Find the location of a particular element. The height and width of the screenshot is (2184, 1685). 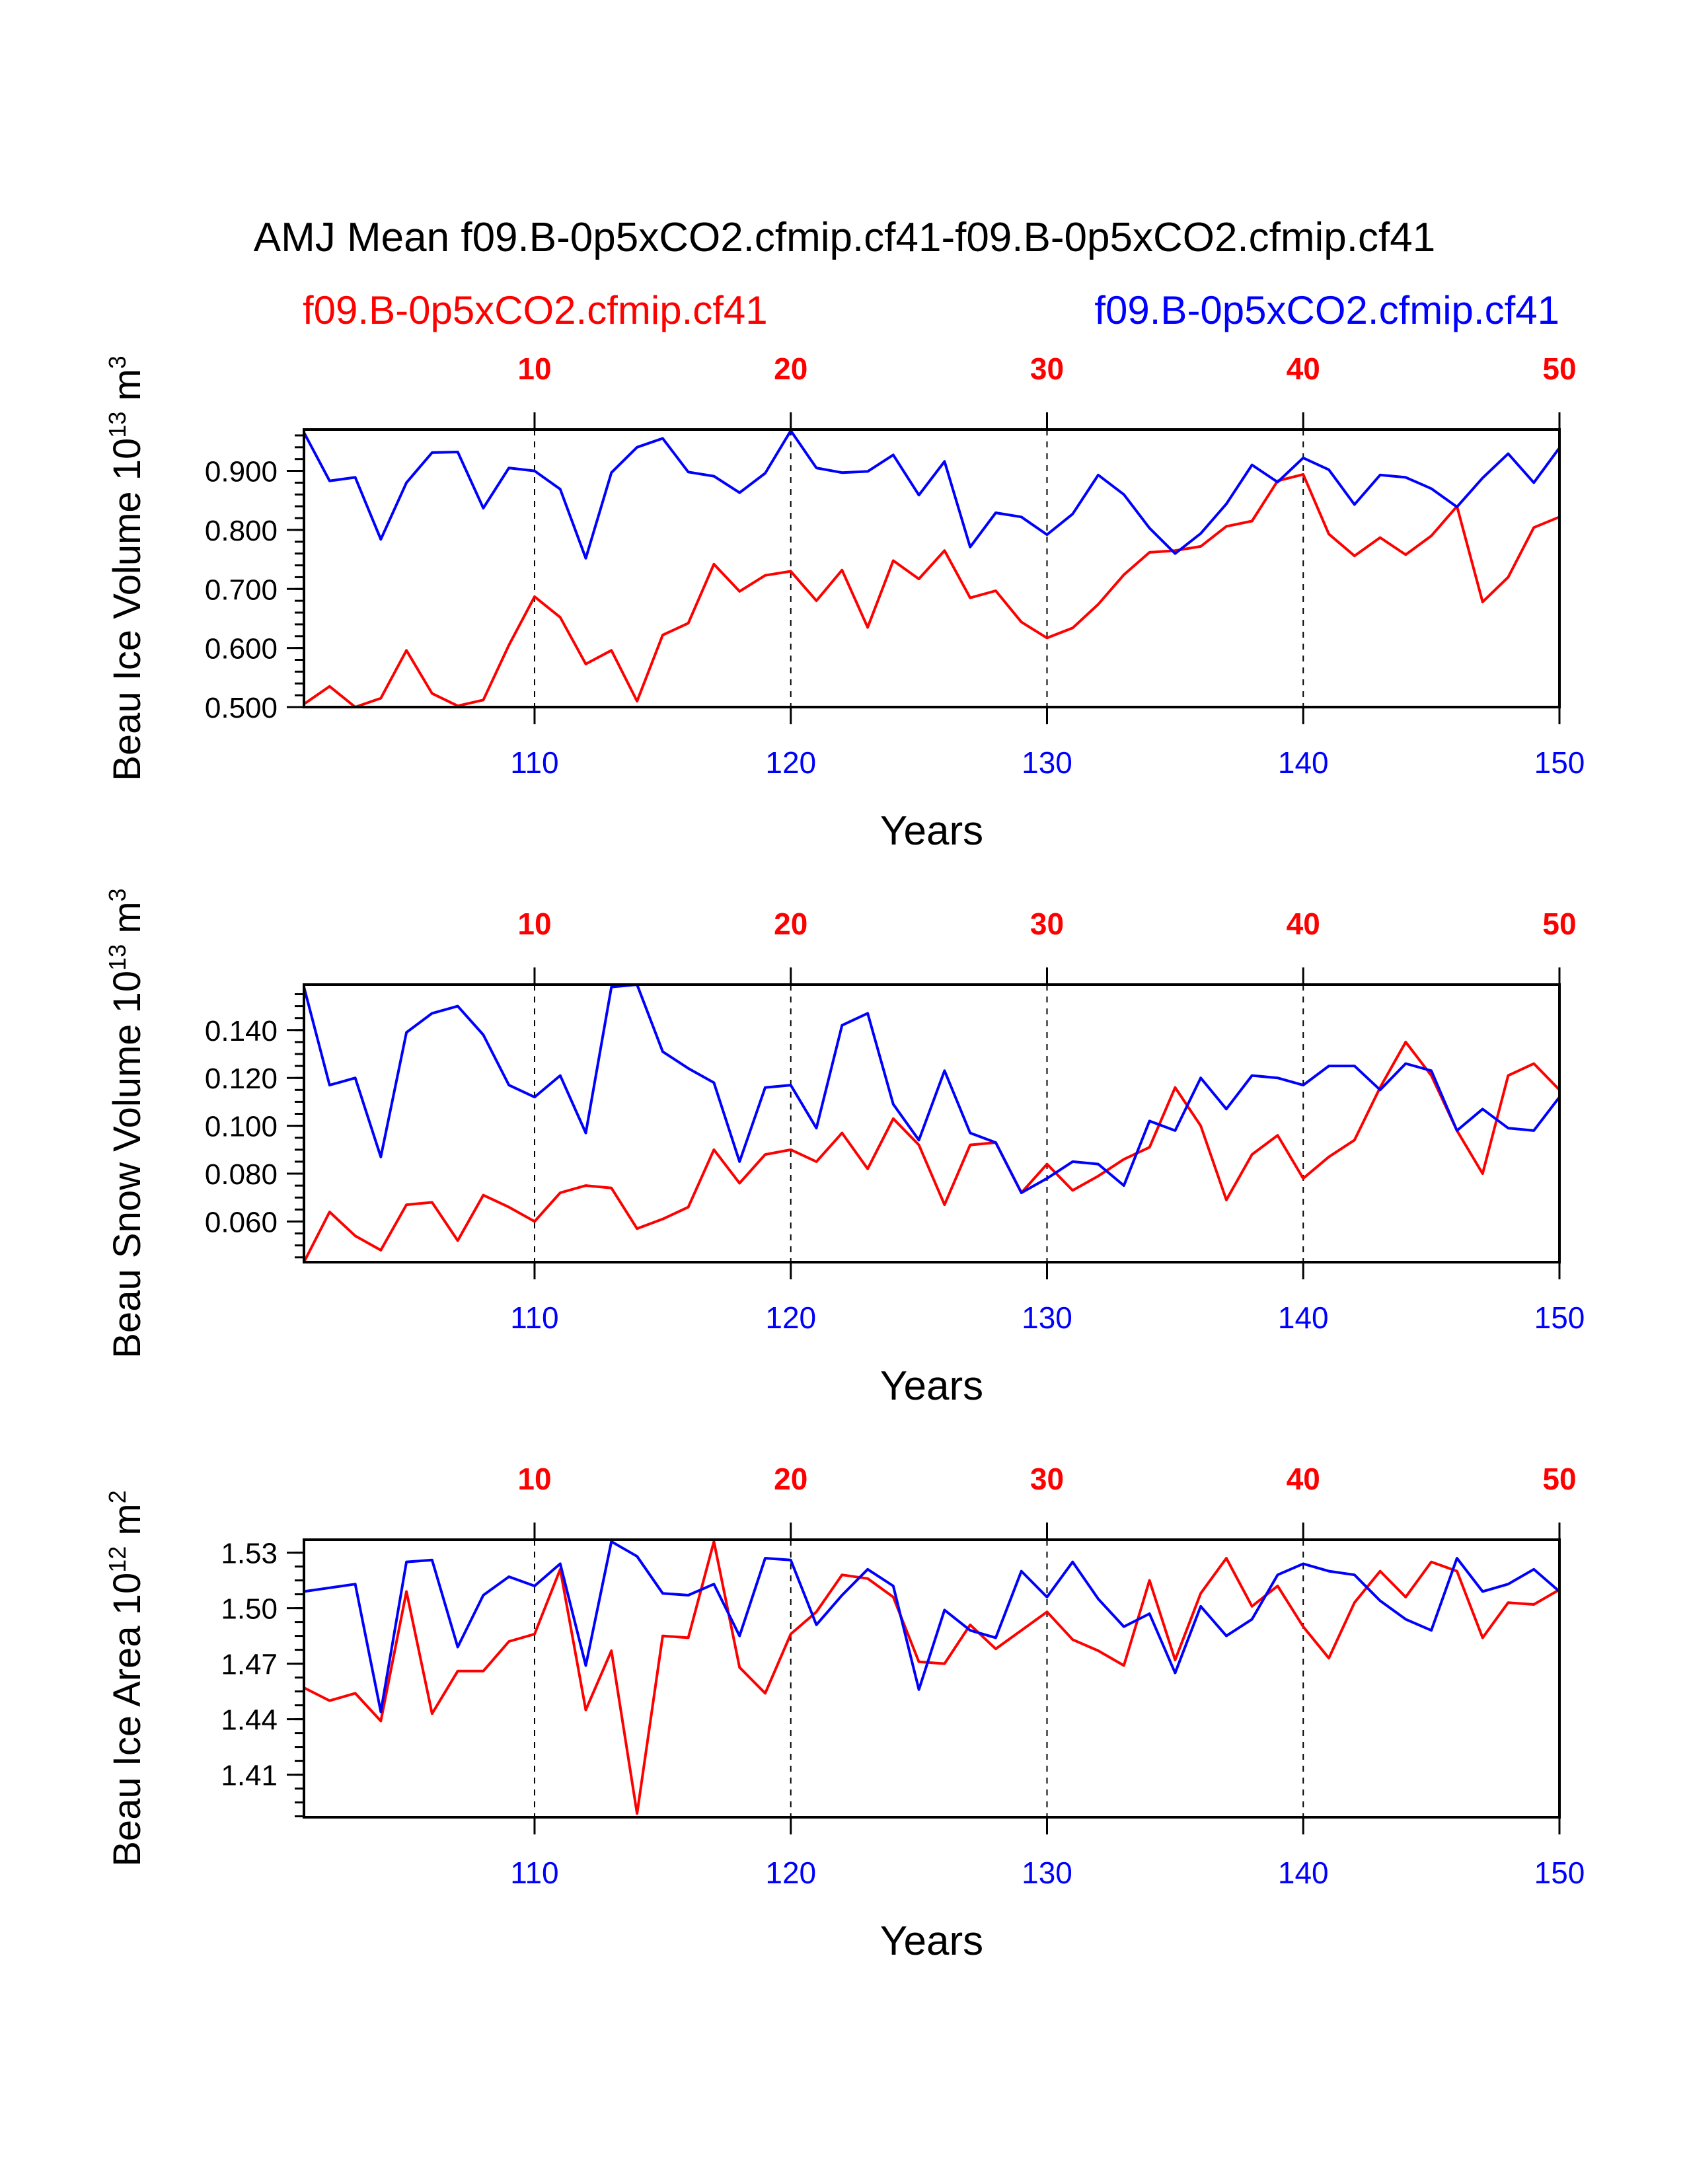

y-axis-title-part: Beau Ice Area 10 is located at coordinates (127, 1720).